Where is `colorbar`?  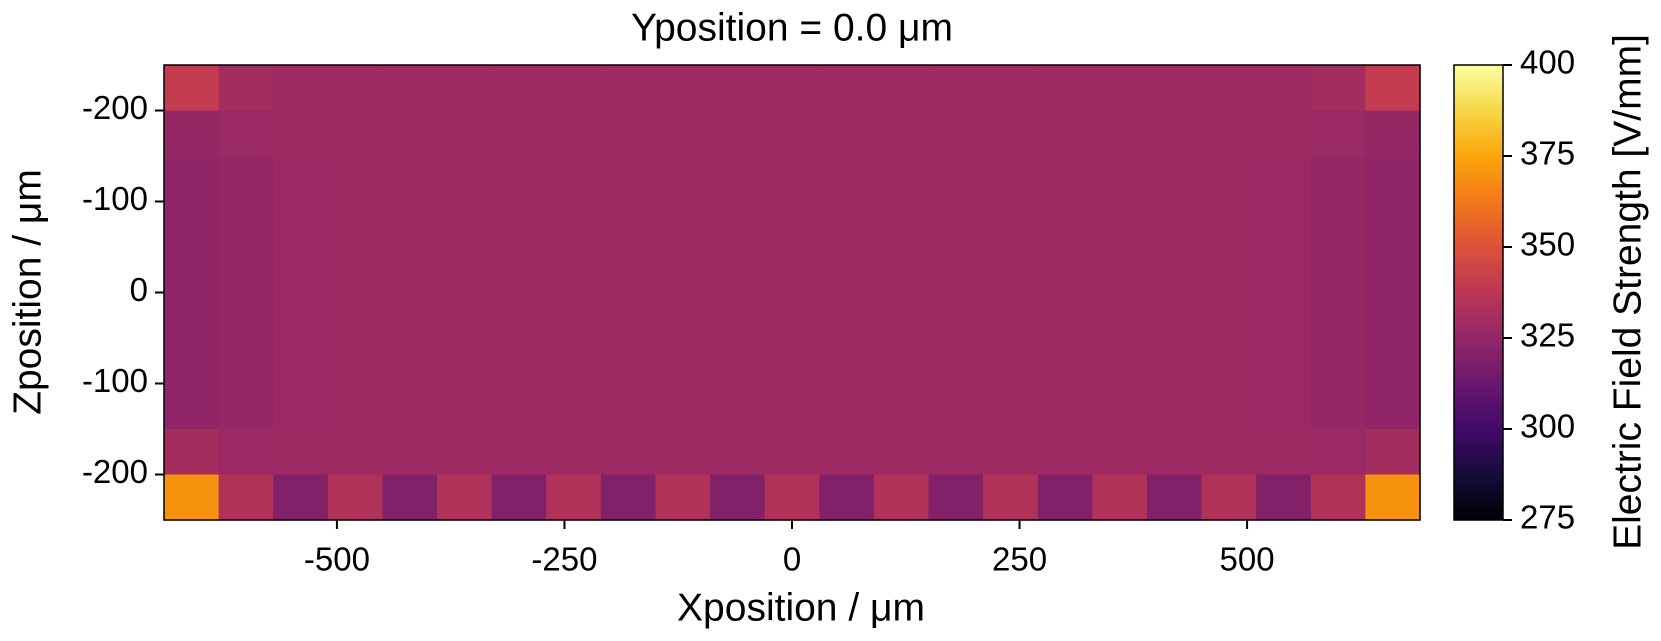
colorbar is located at coordinates (1478, 292).